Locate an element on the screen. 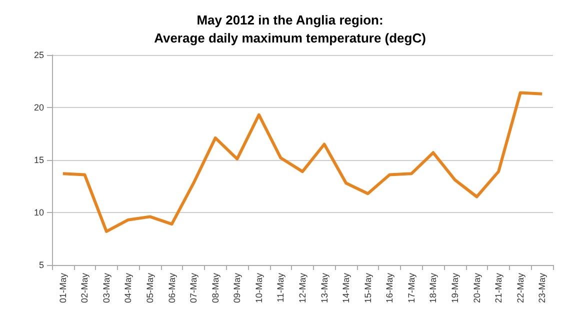 The width and height of the screenshot is (580, 326). x-tick-label: 01-May is located at coordinates (63, 288).